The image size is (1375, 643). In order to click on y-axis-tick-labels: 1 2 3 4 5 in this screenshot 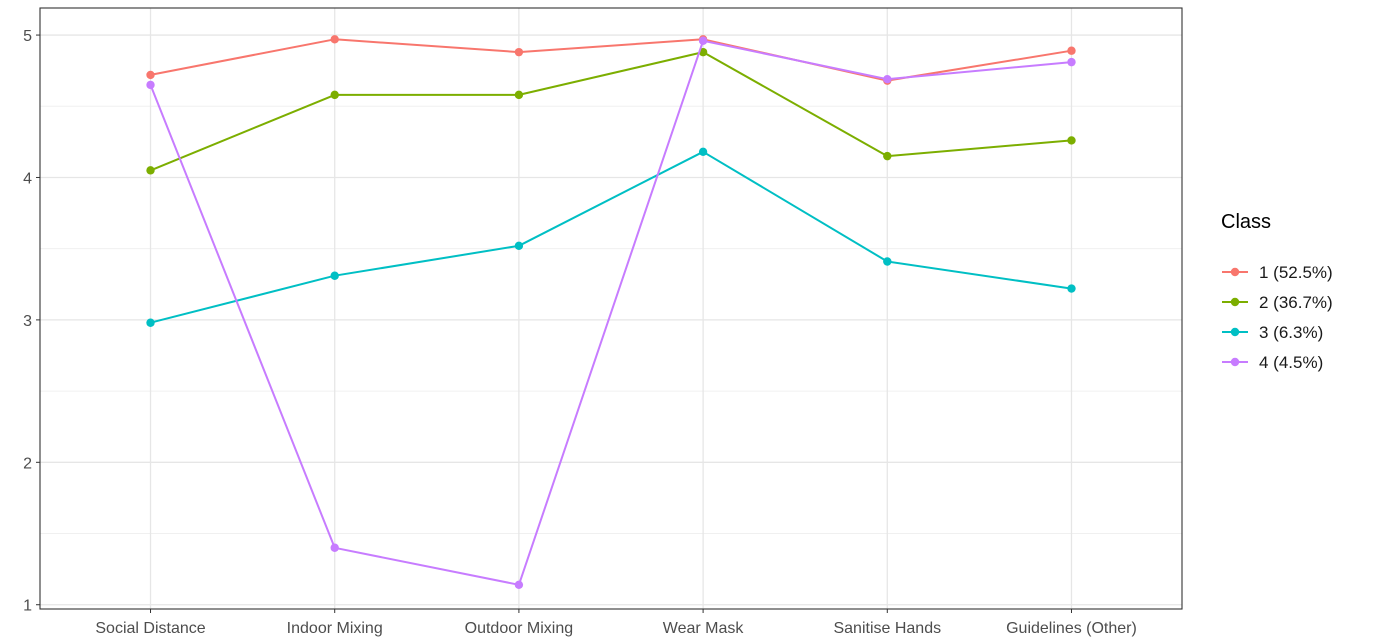, I will do `click(27, 321)`.